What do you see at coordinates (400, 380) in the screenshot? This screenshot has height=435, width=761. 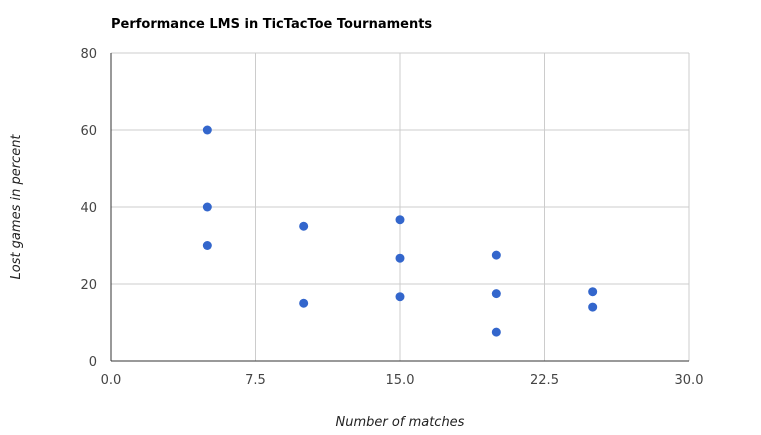 I see `x-tick-label: 15.0` at bounding box center [400, 380].